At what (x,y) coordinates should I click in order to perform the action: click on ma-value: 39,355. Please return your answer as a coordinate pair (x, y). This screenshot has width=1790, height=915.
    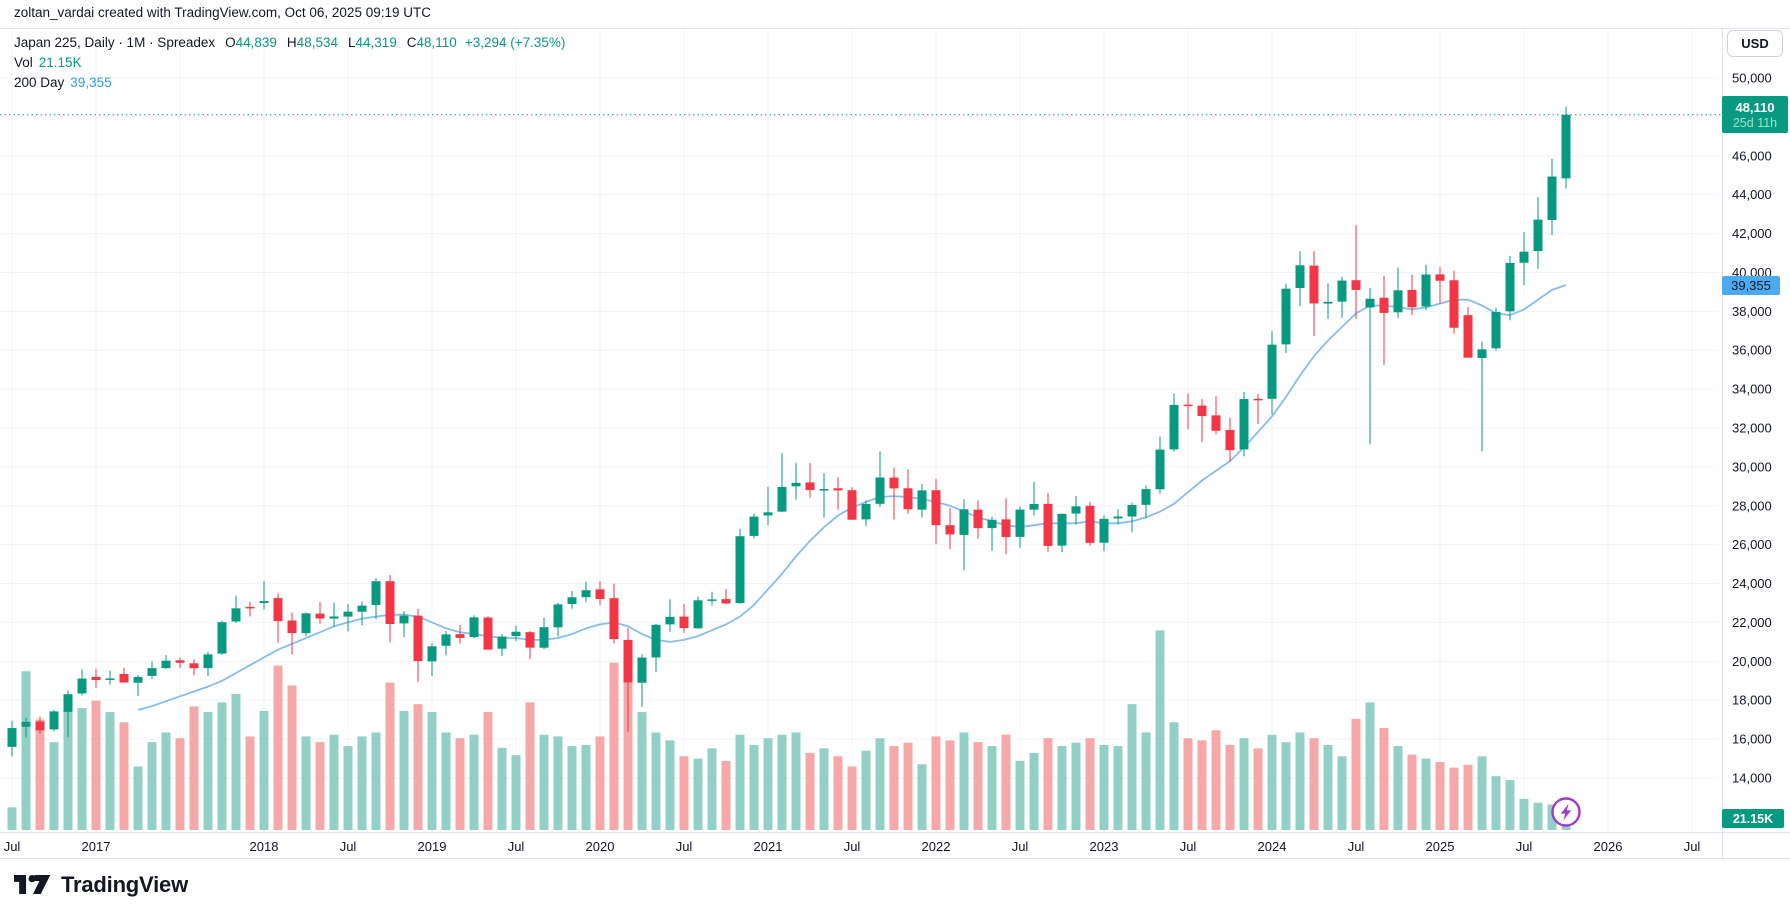
    Looking at the image, I should click on (91, 82).